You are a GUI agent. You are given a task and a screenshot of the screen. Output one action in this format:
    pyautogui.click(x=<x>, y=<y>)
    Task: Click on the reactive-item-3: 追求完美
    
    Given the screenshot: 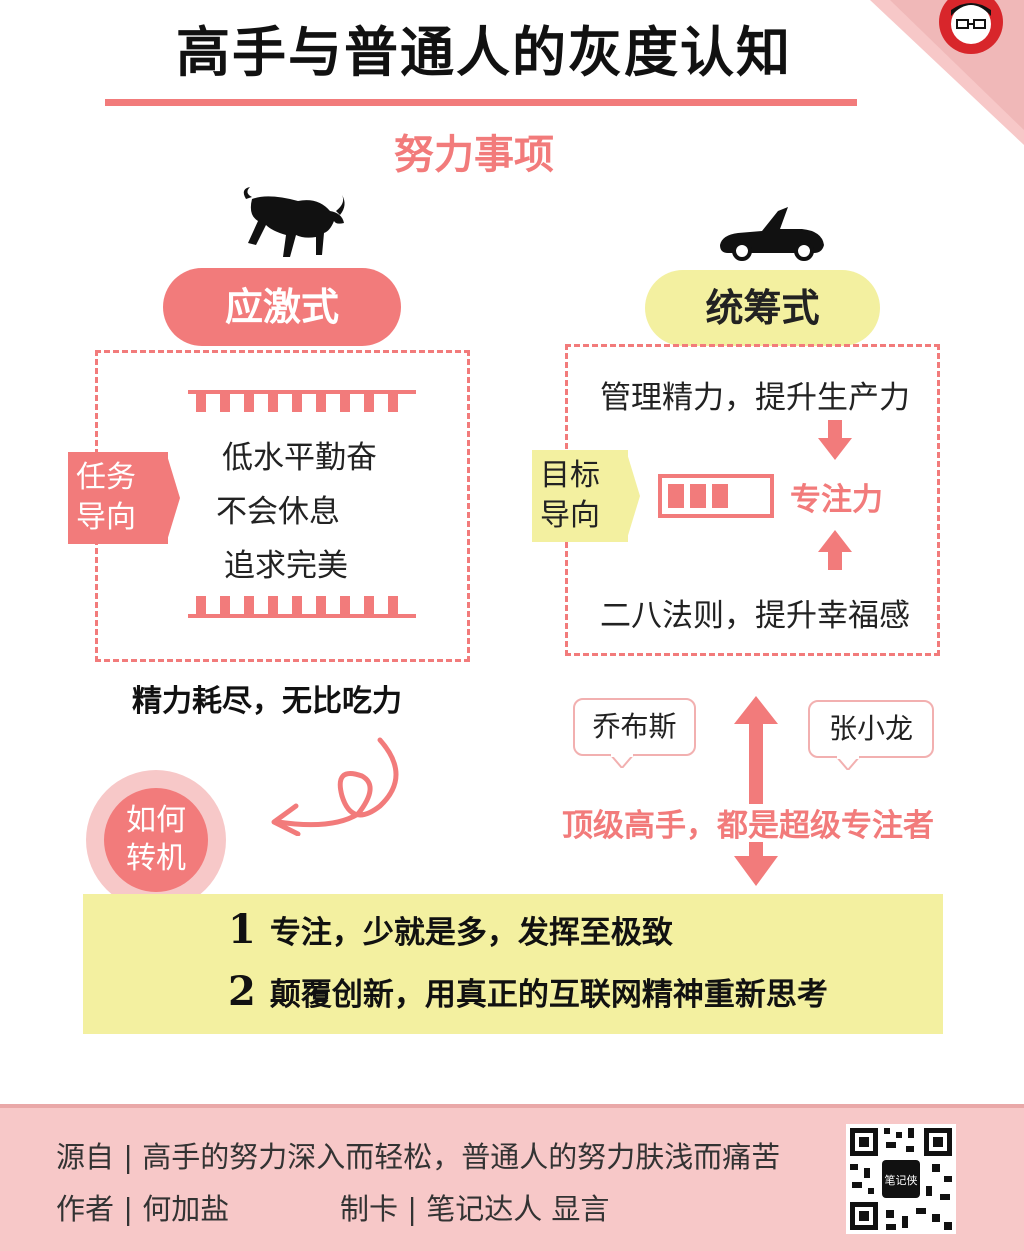 What is the action you would take?
    pyautogui.click(x=286, y=566)
    